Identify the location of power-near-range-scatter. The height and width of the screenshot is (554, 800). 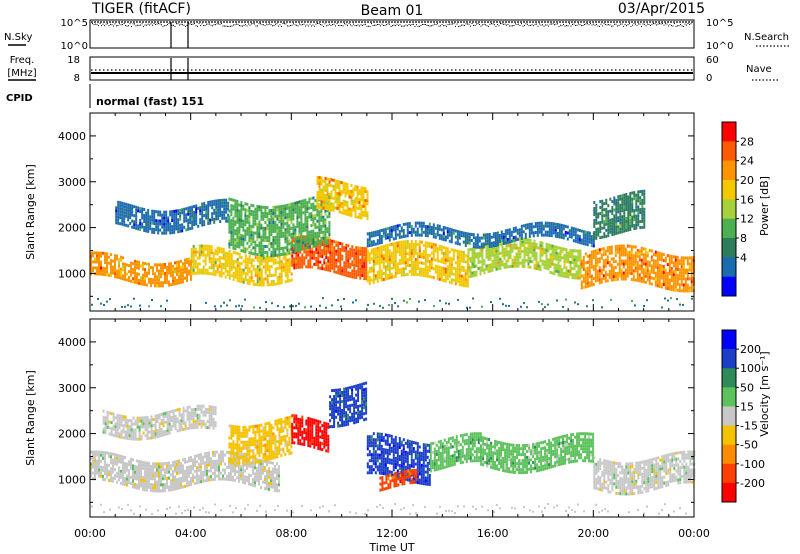
(392, 303).